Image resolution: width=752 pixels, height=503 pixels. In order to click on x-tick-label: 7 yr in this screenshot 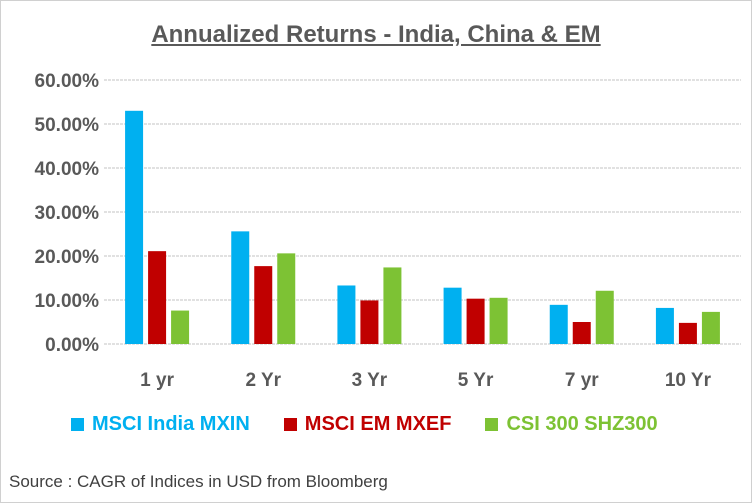, I will do `click(582, 380)`.